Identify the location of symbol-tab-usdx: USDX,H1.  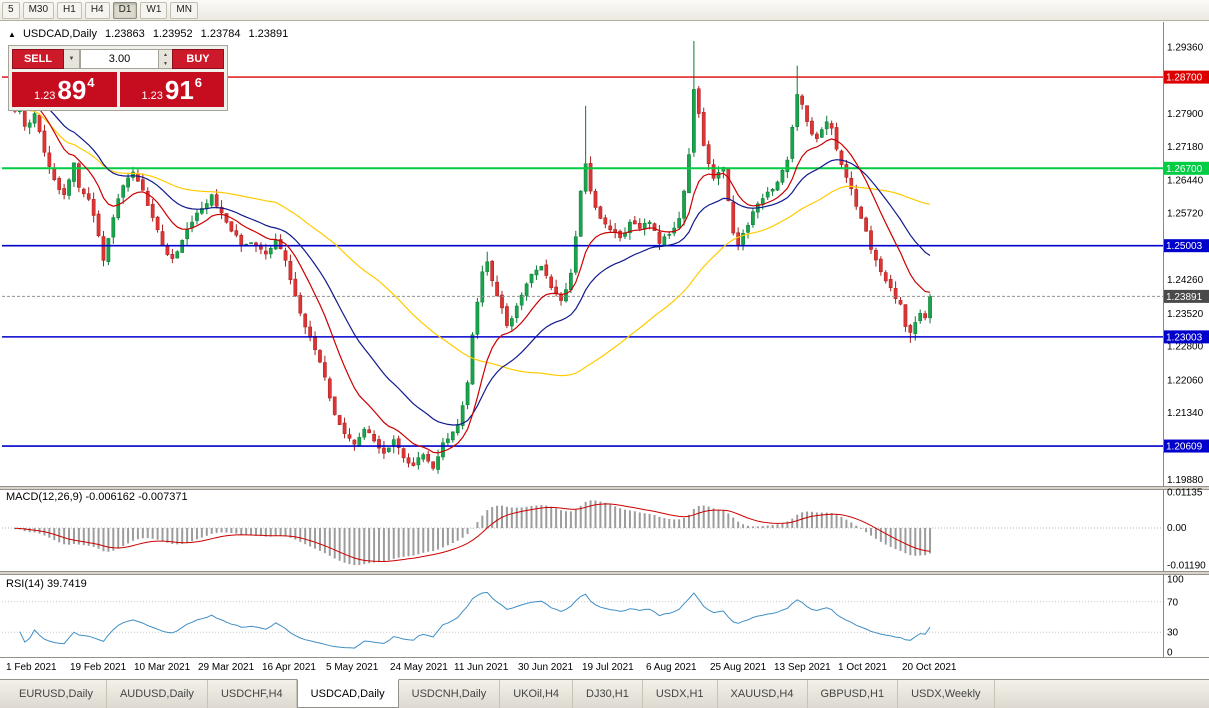
(680, 694).